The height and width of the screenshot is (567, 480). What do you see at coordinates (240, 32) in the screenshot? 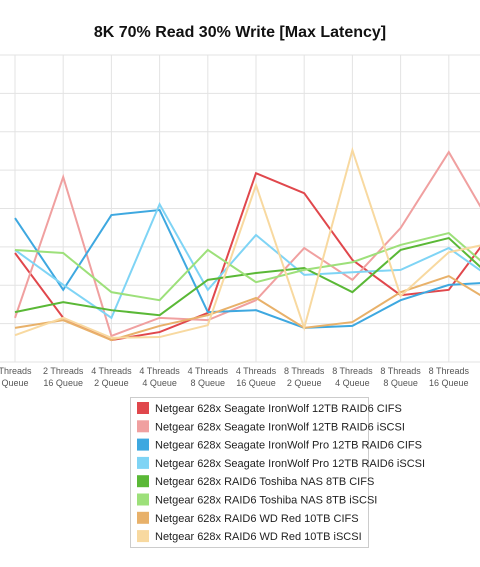
I see `chart-title: 8K 70% Read 30% Write [Max Latency]` at bounding box center [240, 32].